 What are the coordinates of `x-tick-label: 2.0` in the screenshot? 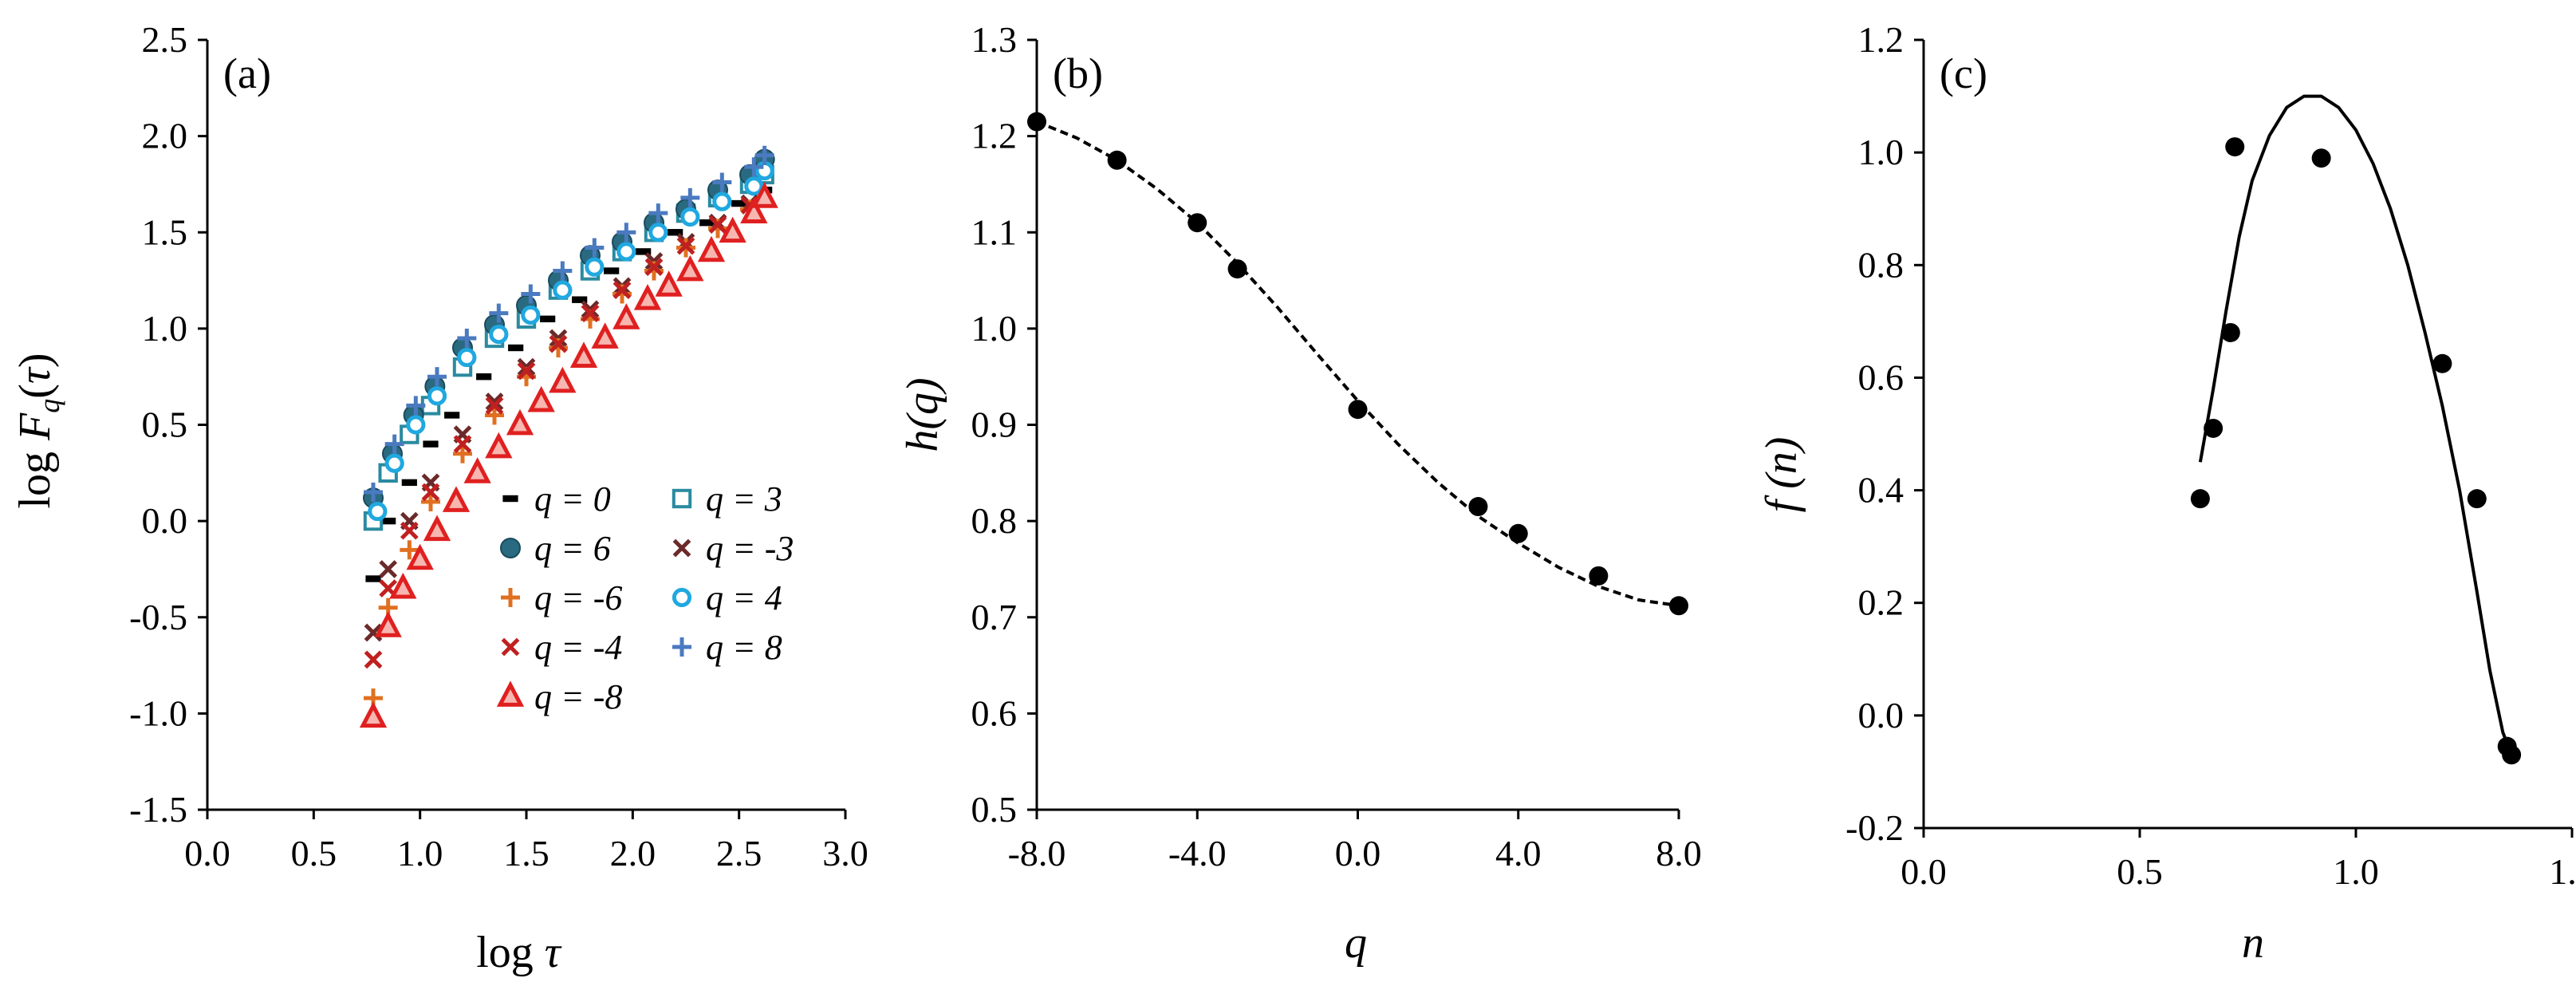 It's located at (633, 853).